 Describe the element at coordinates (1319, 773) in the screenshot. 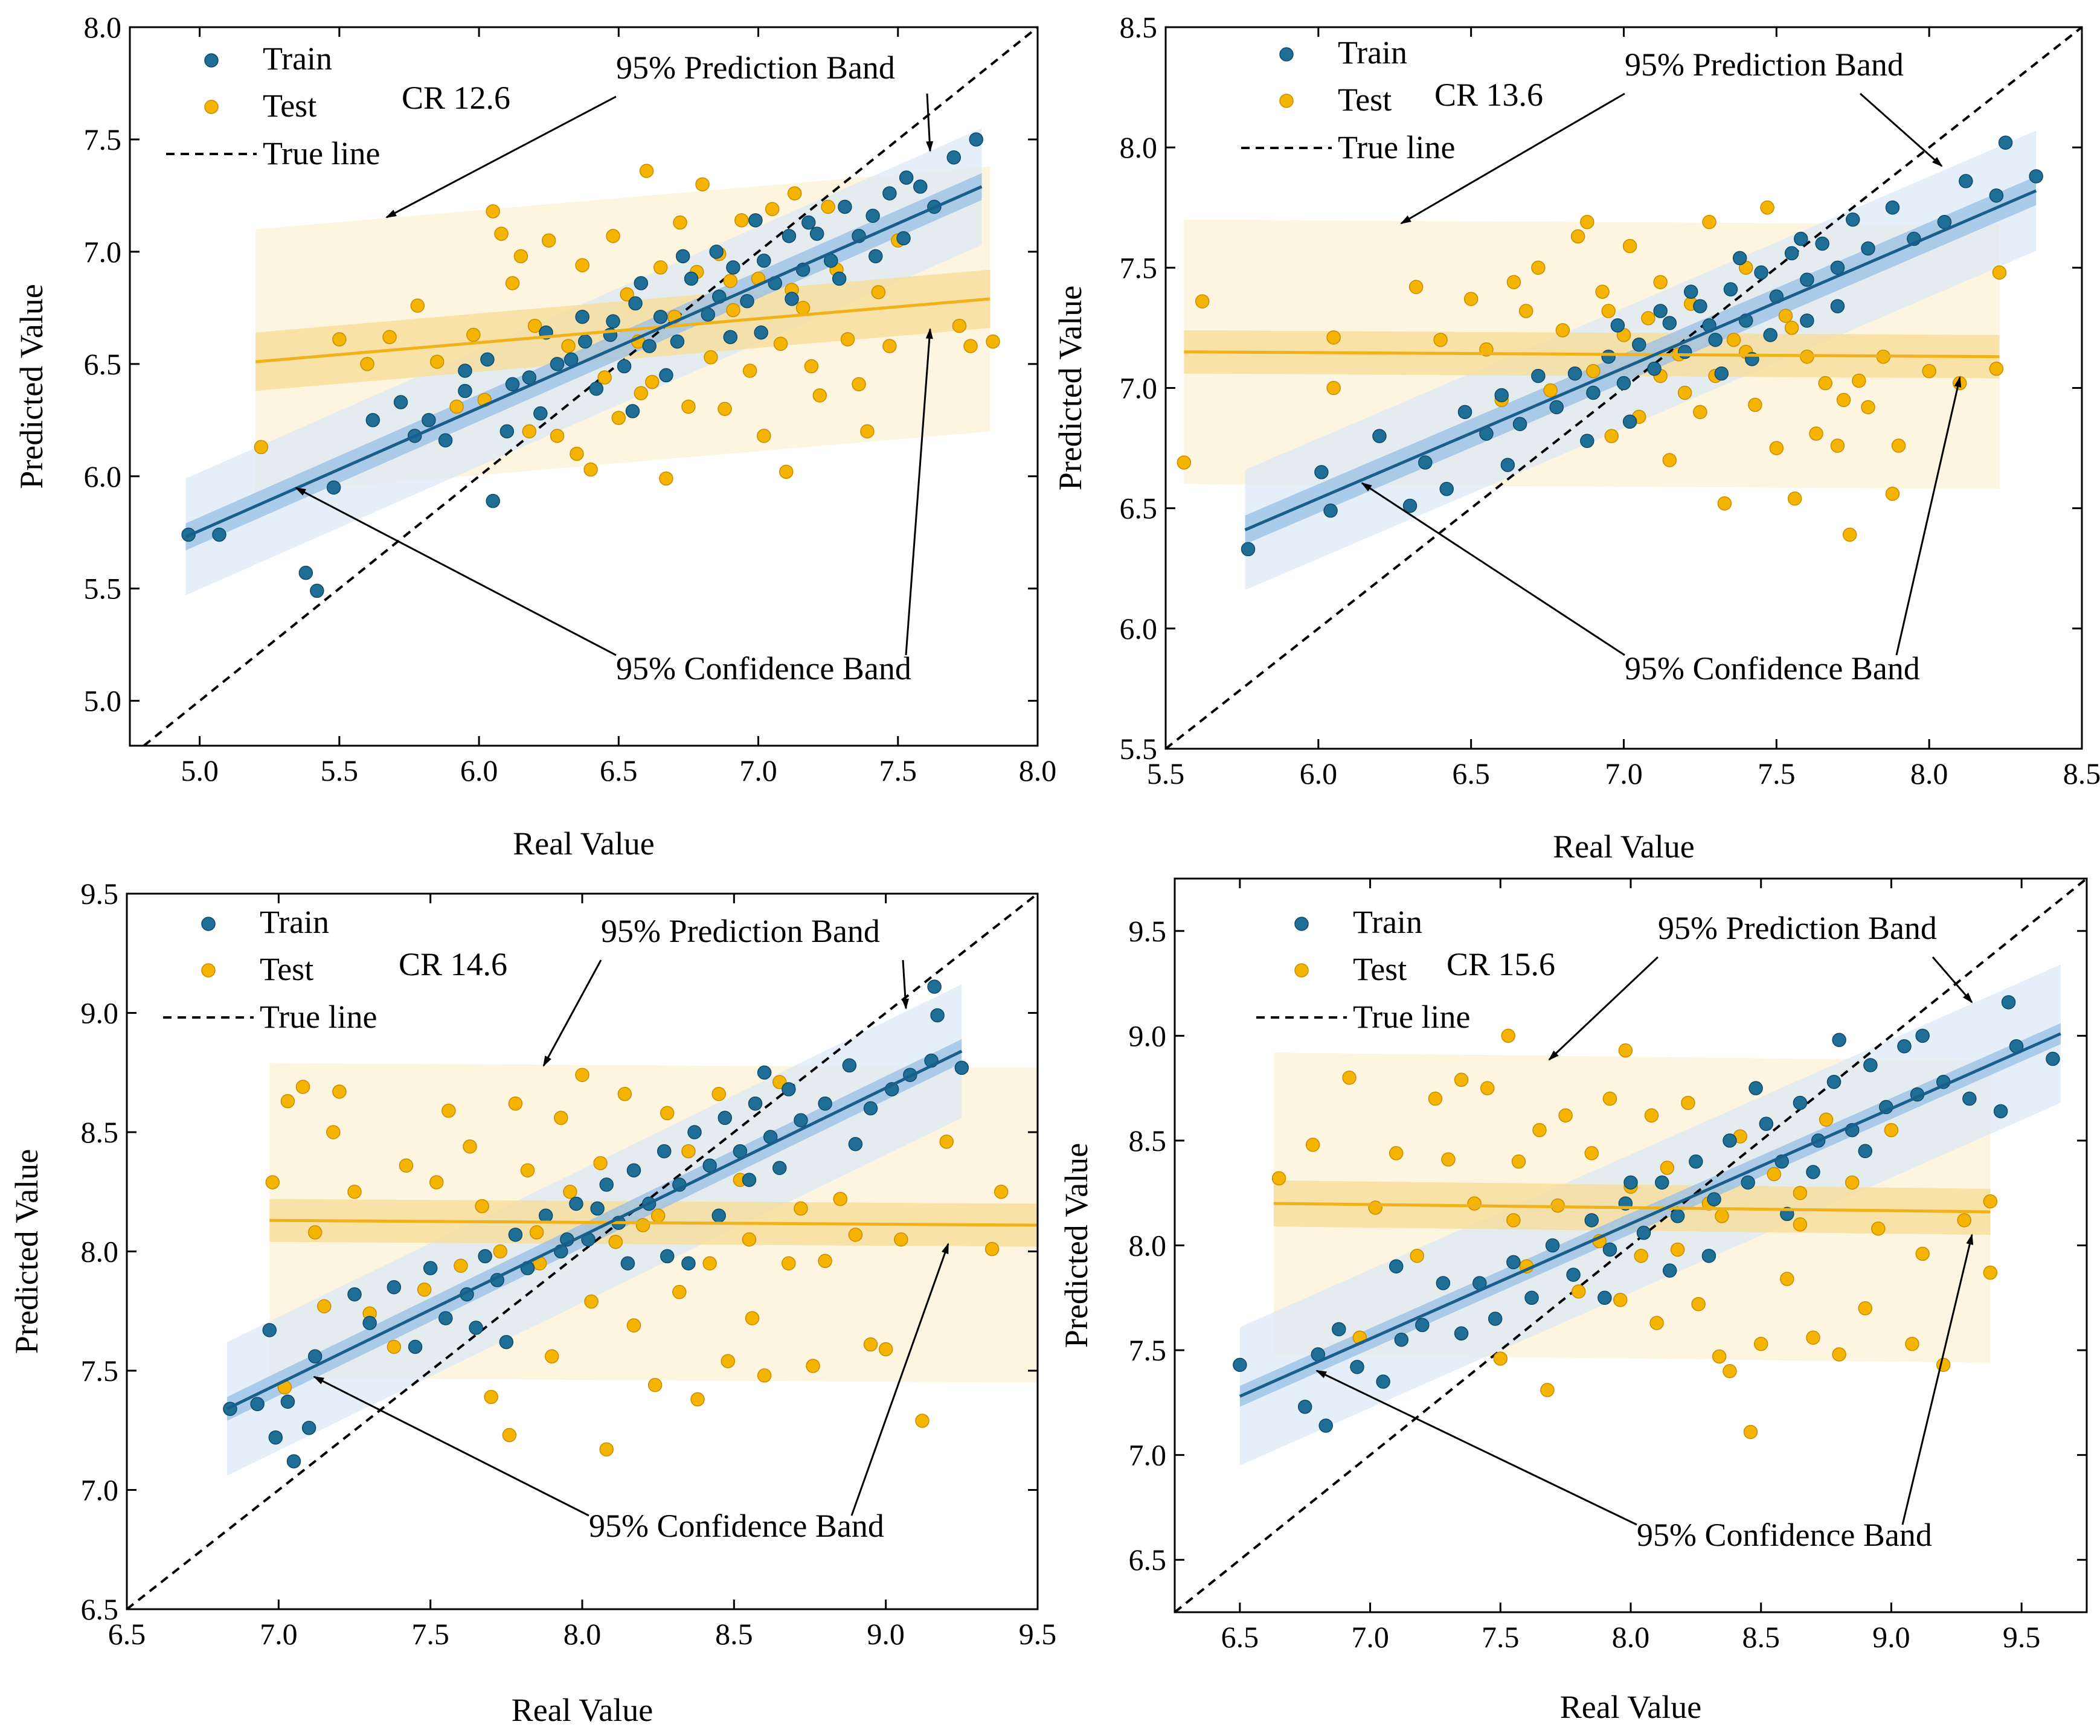

I see `x-tick-label: 6.0` at that location.